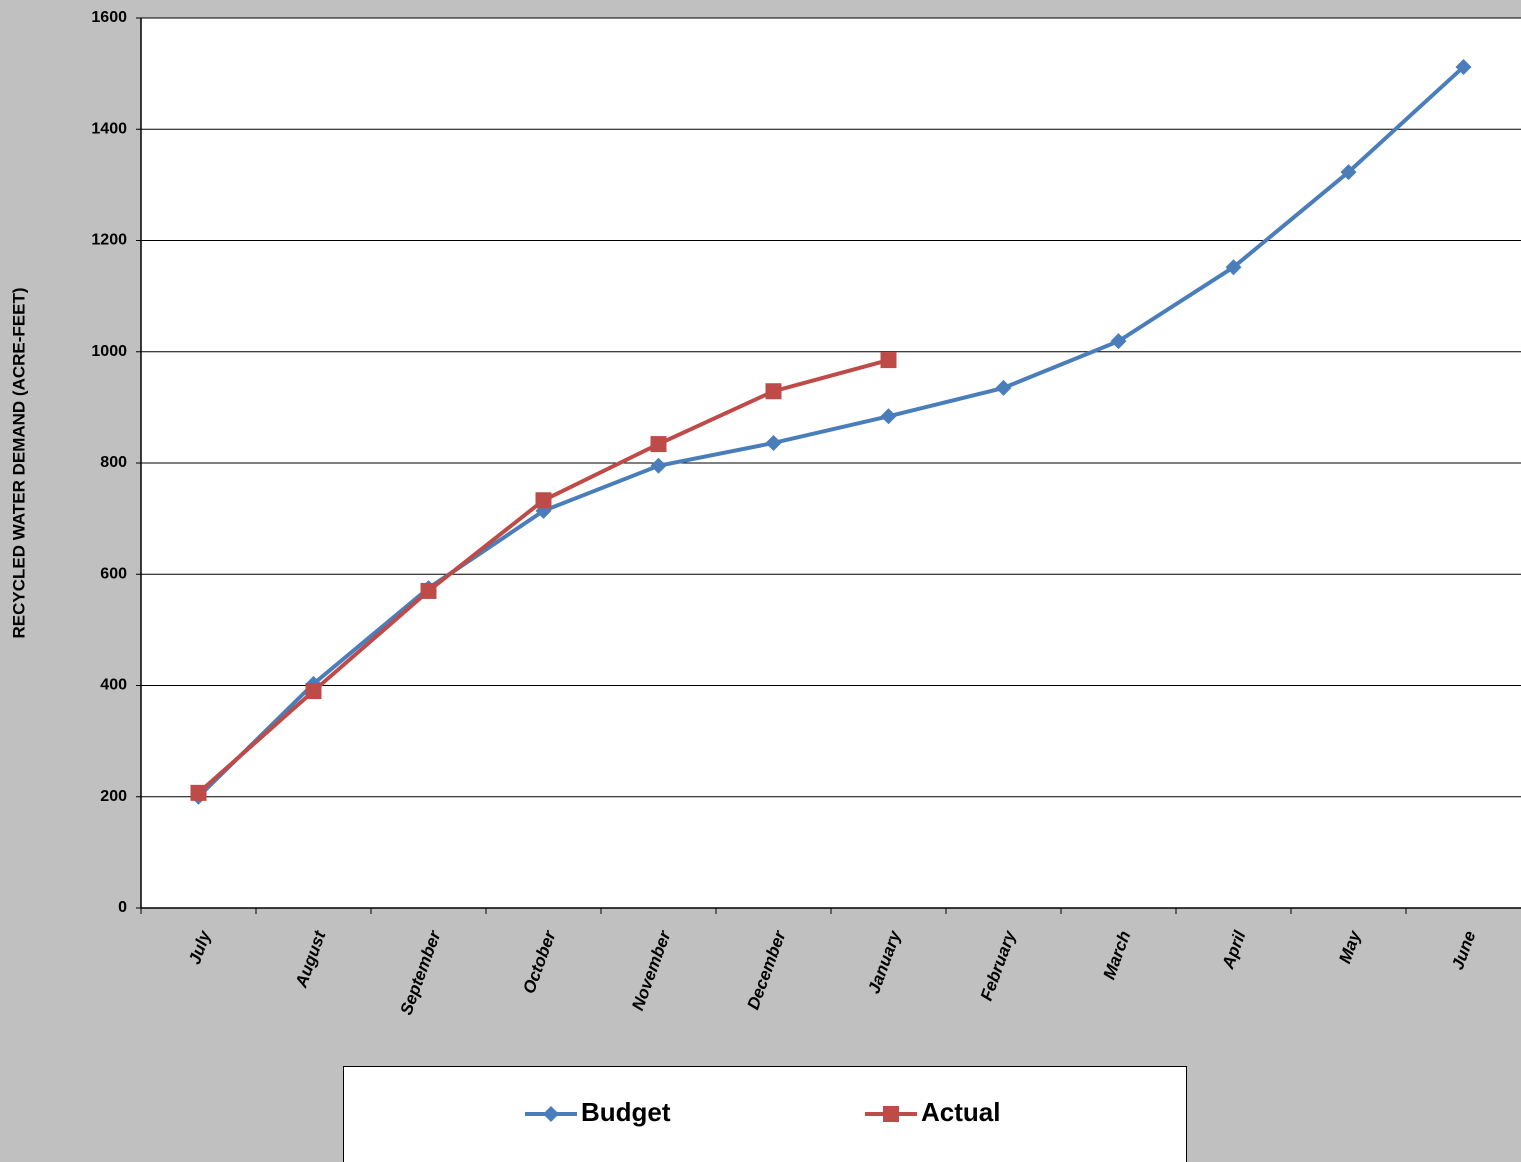 The height and width of the screenshot is (1162, 1521). I want to click on y-tick-label: 1400, so click(109, 128).